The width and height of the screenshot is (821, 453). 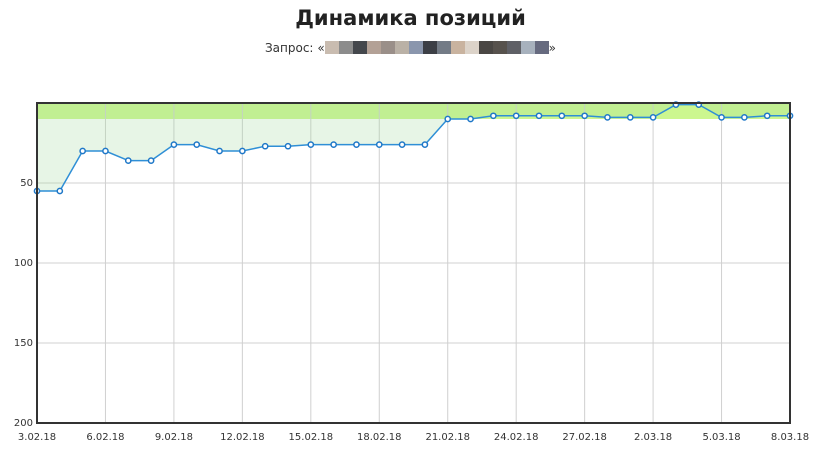 What do you see at coordinates (447, 437) in the screenshot?
I see `x-tick-label: 21.02.18` at bounding box center [447, 437].